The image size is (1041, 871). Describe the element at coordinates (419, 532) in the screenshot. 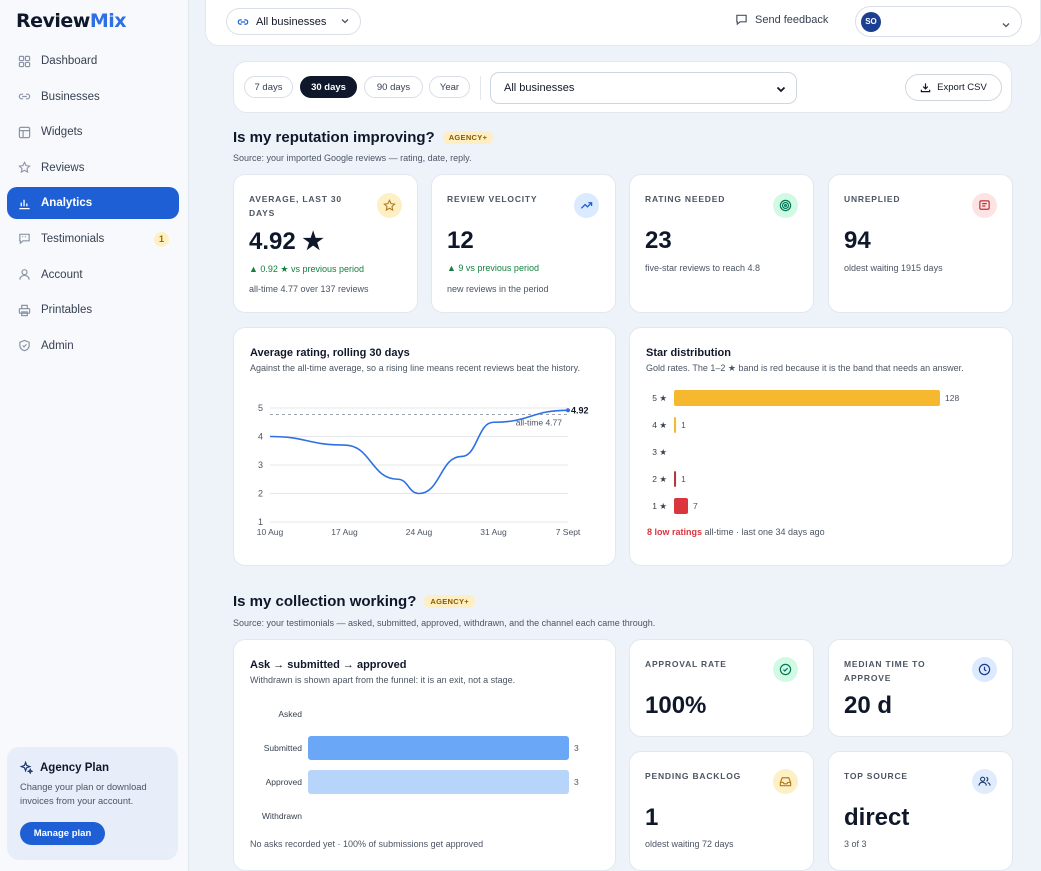

I see `x-tick-label: 24 Aug` at that location.